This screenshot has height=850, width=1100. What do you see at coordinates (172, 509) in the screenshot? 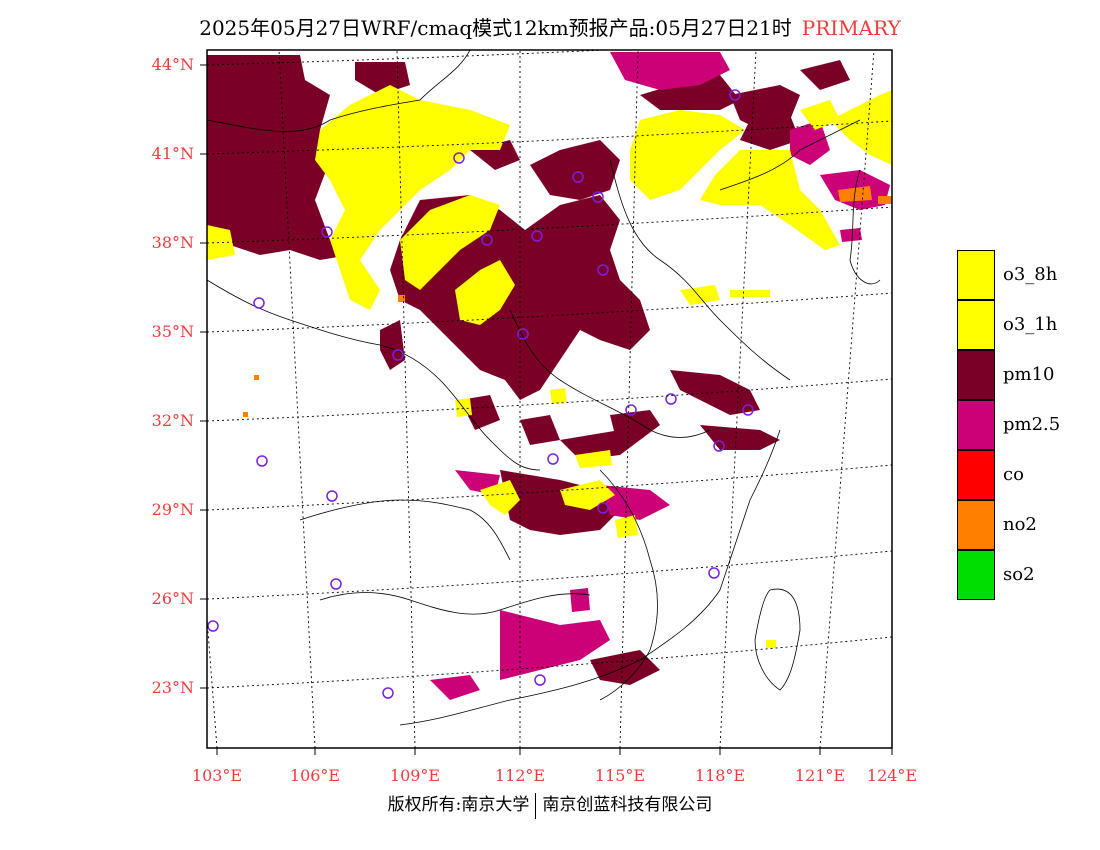
I see `lat-label: 29°N` at bounding box center [172, 509].